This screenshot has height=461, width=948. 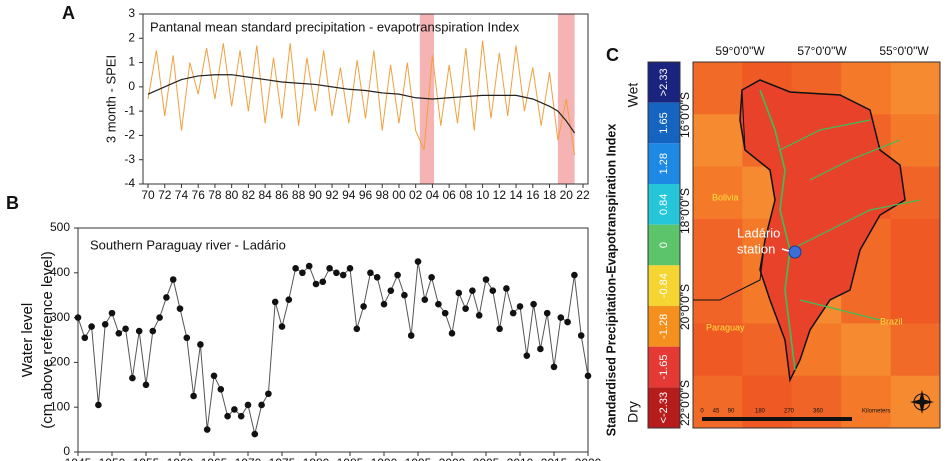 I want to click on x-tick-label: 82, so click(x=249, y=195).